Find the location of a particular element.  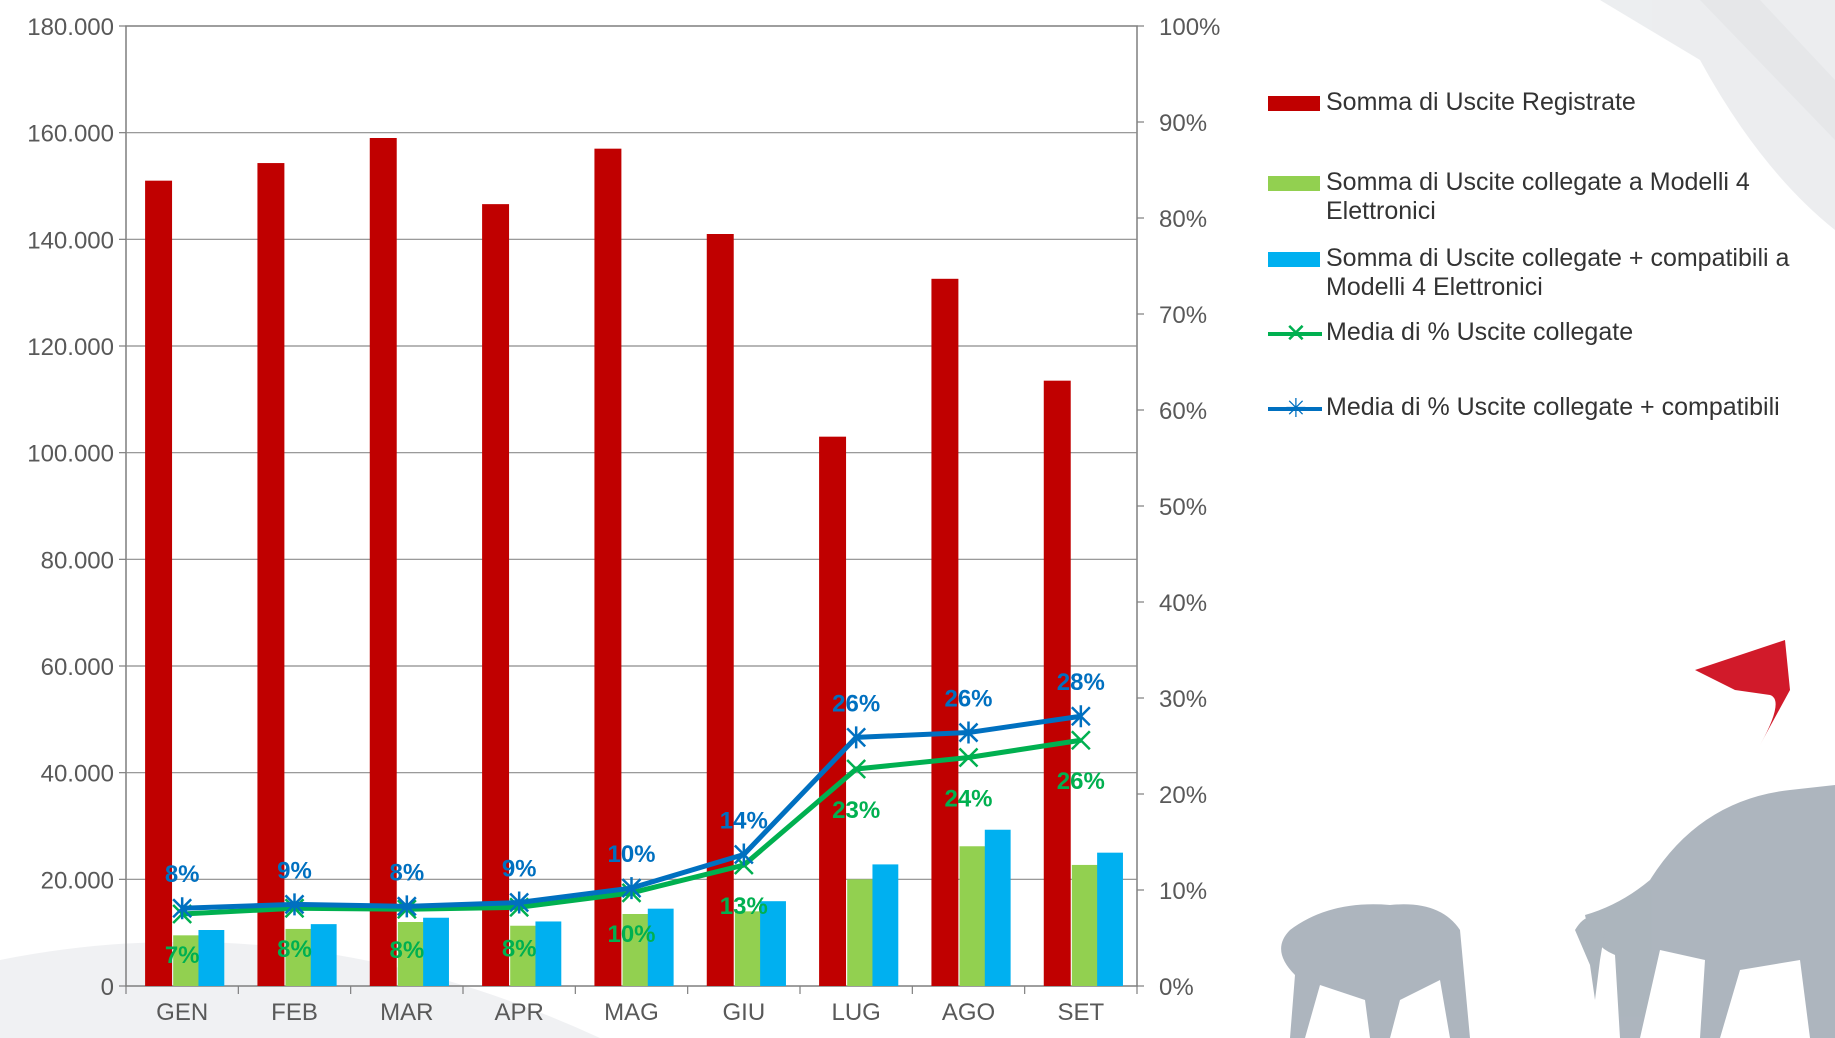

category-label: AGO is located at coordinates (968, 1012).